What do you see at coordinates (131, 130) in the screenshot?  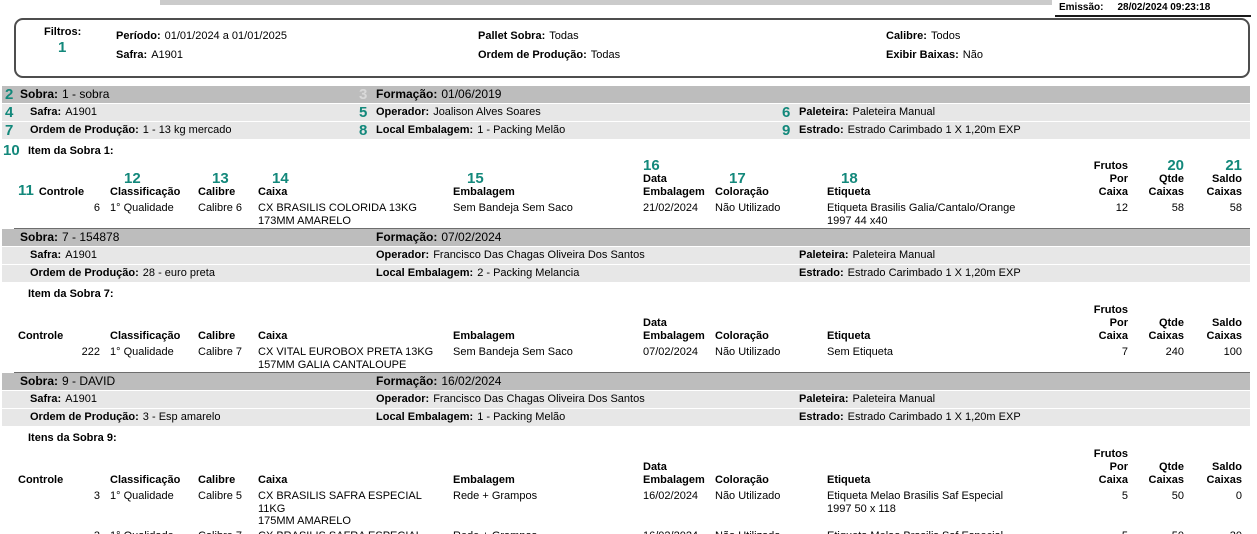 I see `ordem-producao-field: Ordem de Produção: 1 - 13 kg mercado` at bounding box center [131, 130].